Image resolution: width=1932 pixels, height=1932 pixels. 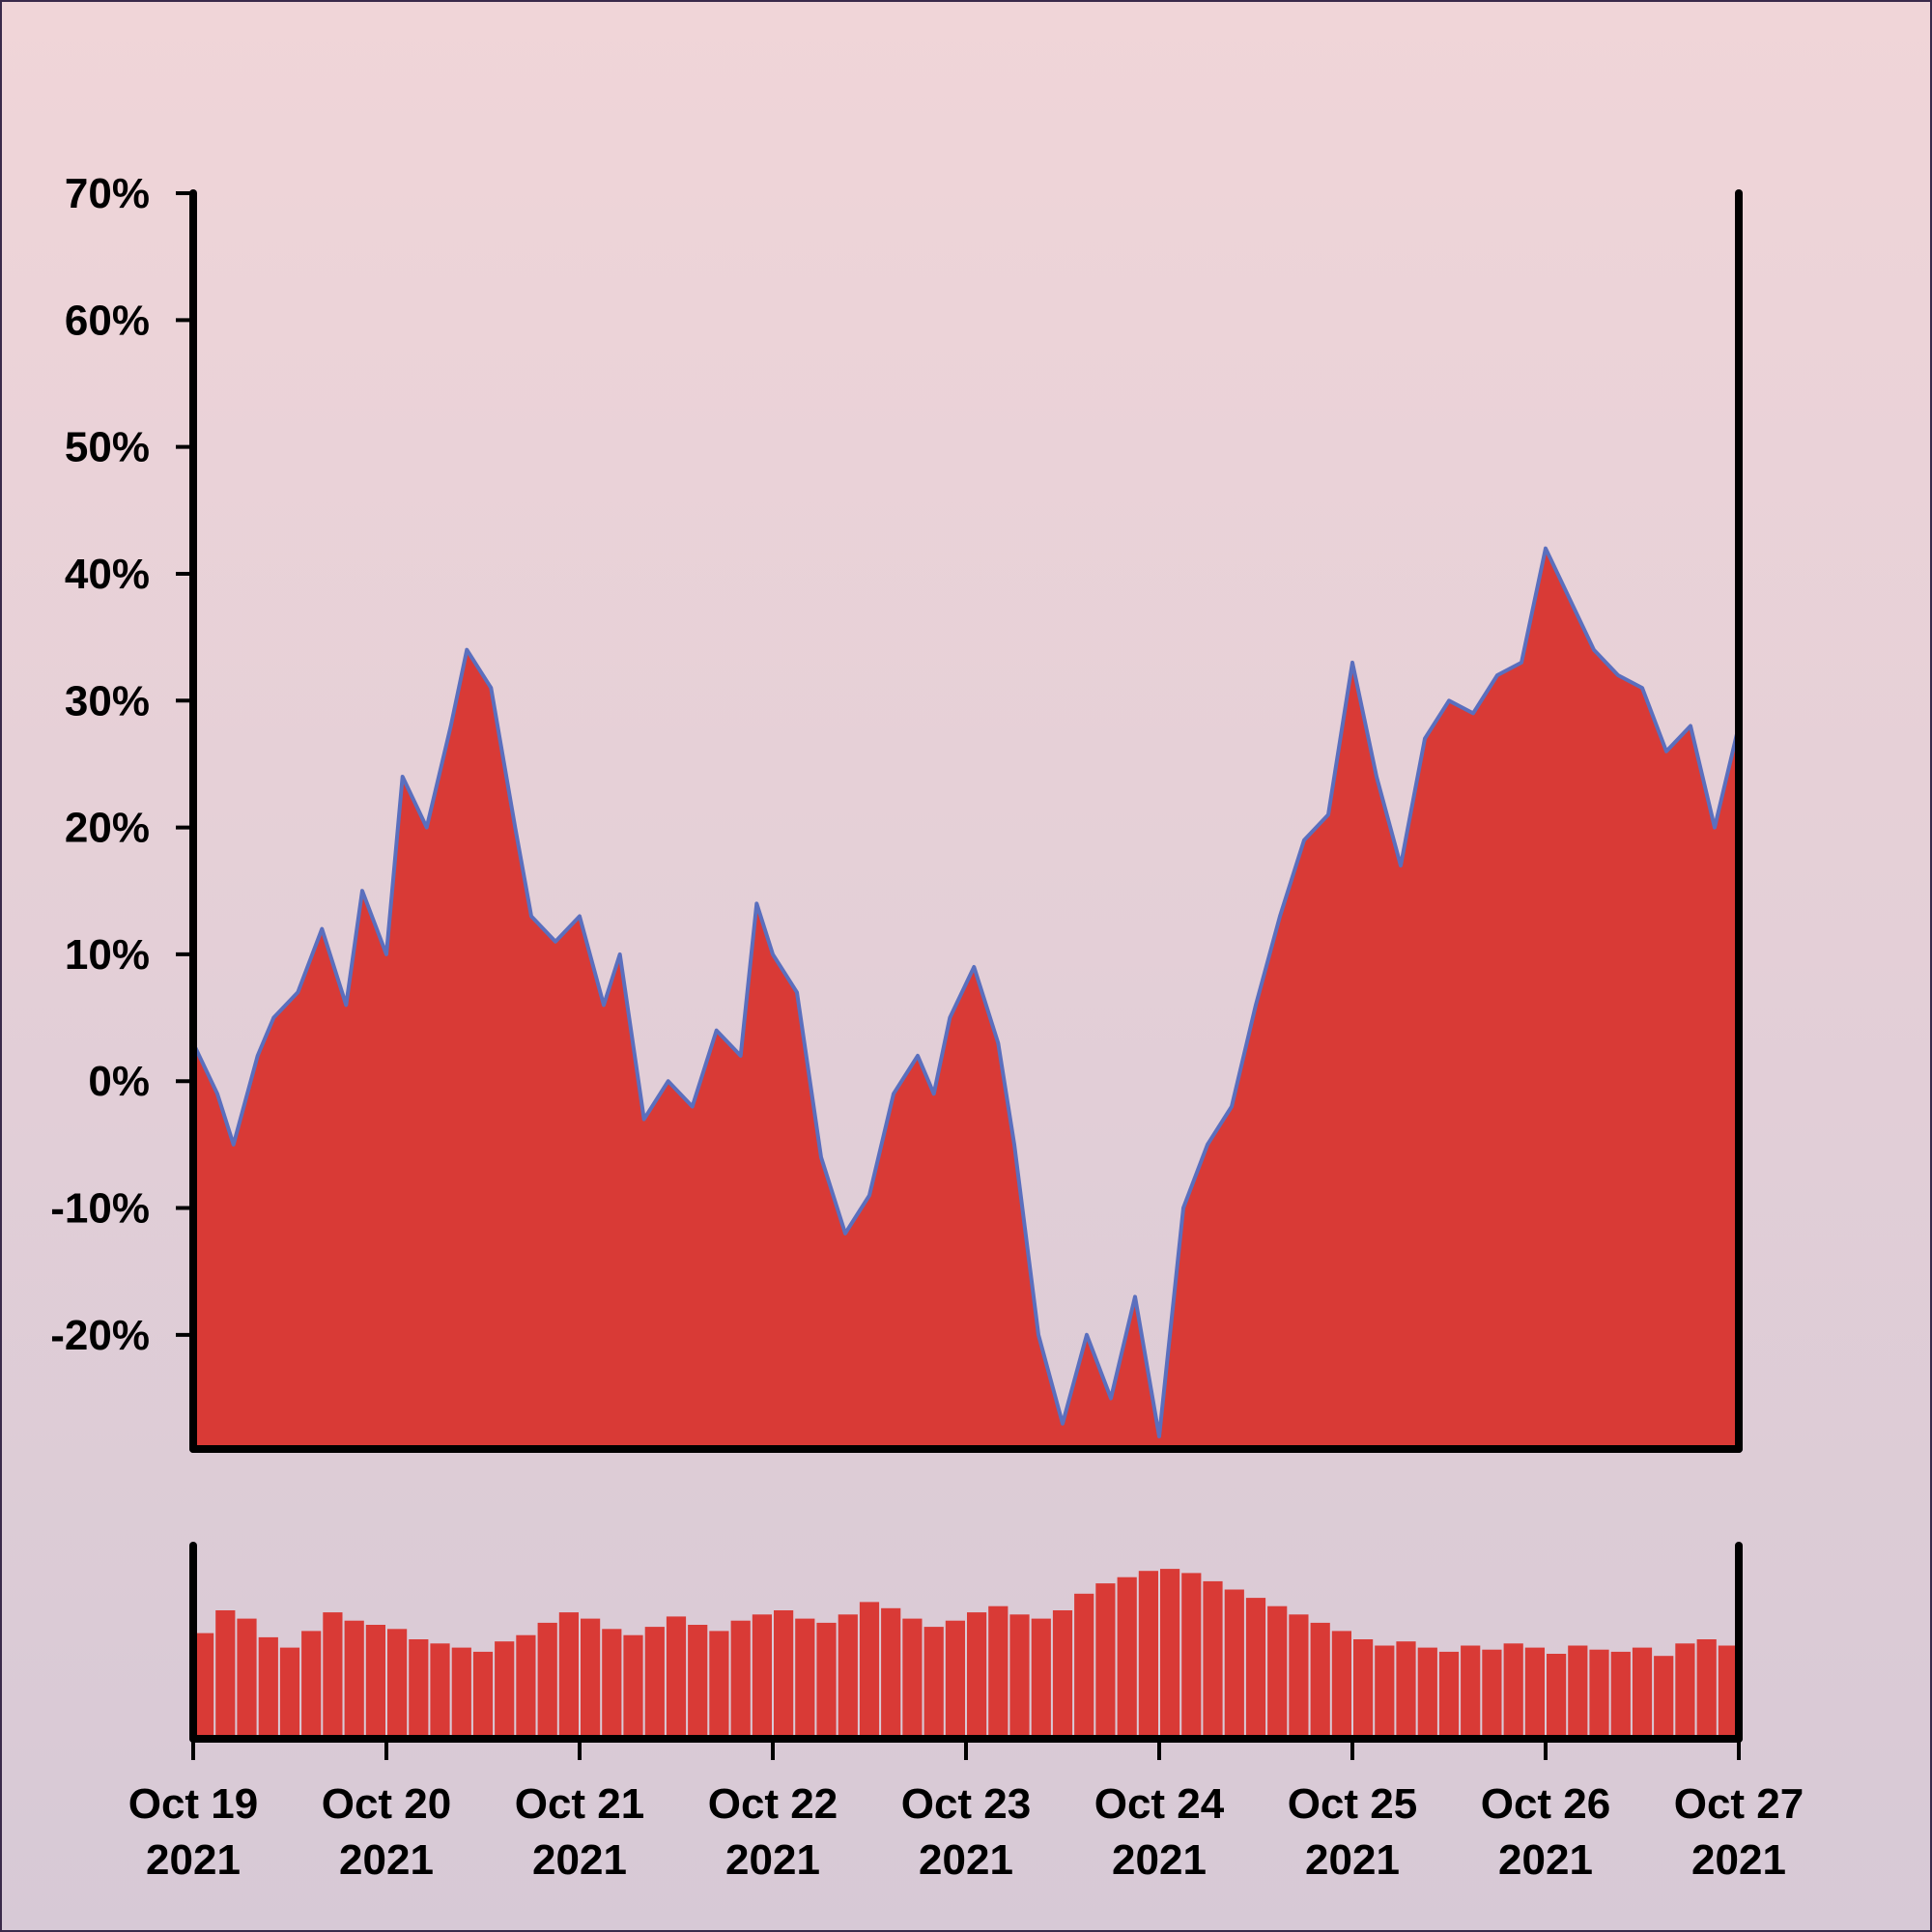 I want to click on x-tick-label: Oct 24 2021, so click(x=1159, y=1832).